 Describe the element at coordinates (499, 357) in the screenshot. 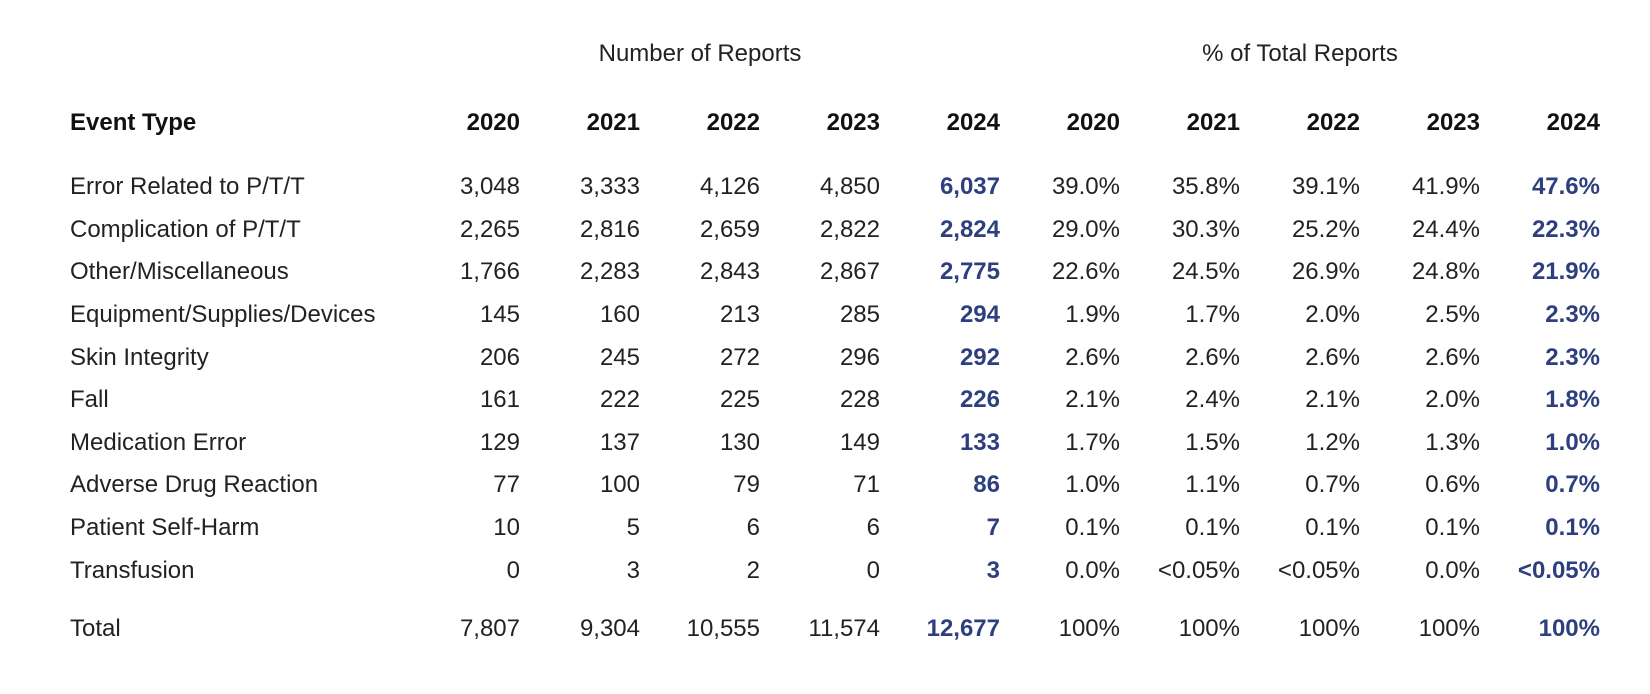

I see `count-cell: 206` at that location.